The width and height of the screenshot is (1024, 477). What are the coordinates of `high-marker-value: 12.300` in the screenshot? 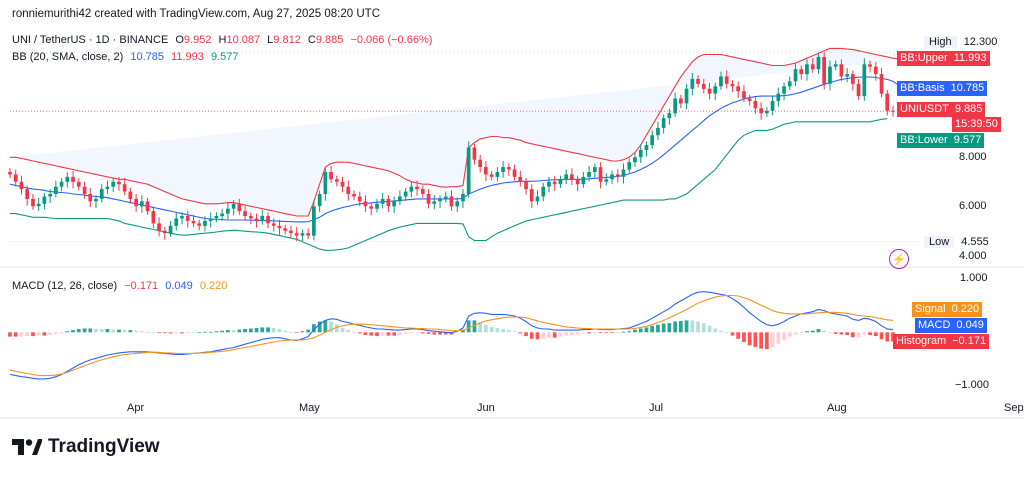 It's located at (980, 42).